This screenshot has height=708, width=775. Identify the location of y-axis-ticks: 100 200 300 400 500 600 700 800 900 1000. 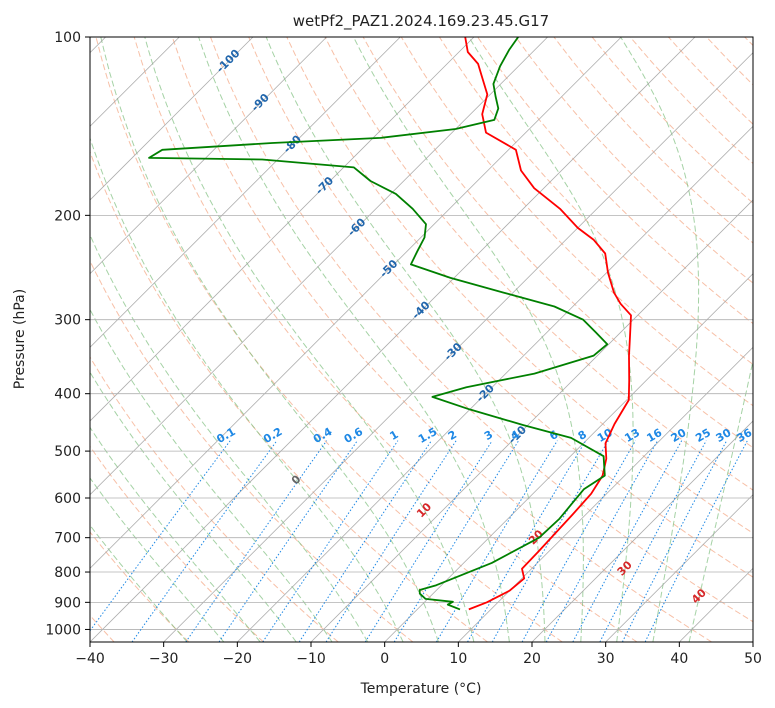
(67, 334).